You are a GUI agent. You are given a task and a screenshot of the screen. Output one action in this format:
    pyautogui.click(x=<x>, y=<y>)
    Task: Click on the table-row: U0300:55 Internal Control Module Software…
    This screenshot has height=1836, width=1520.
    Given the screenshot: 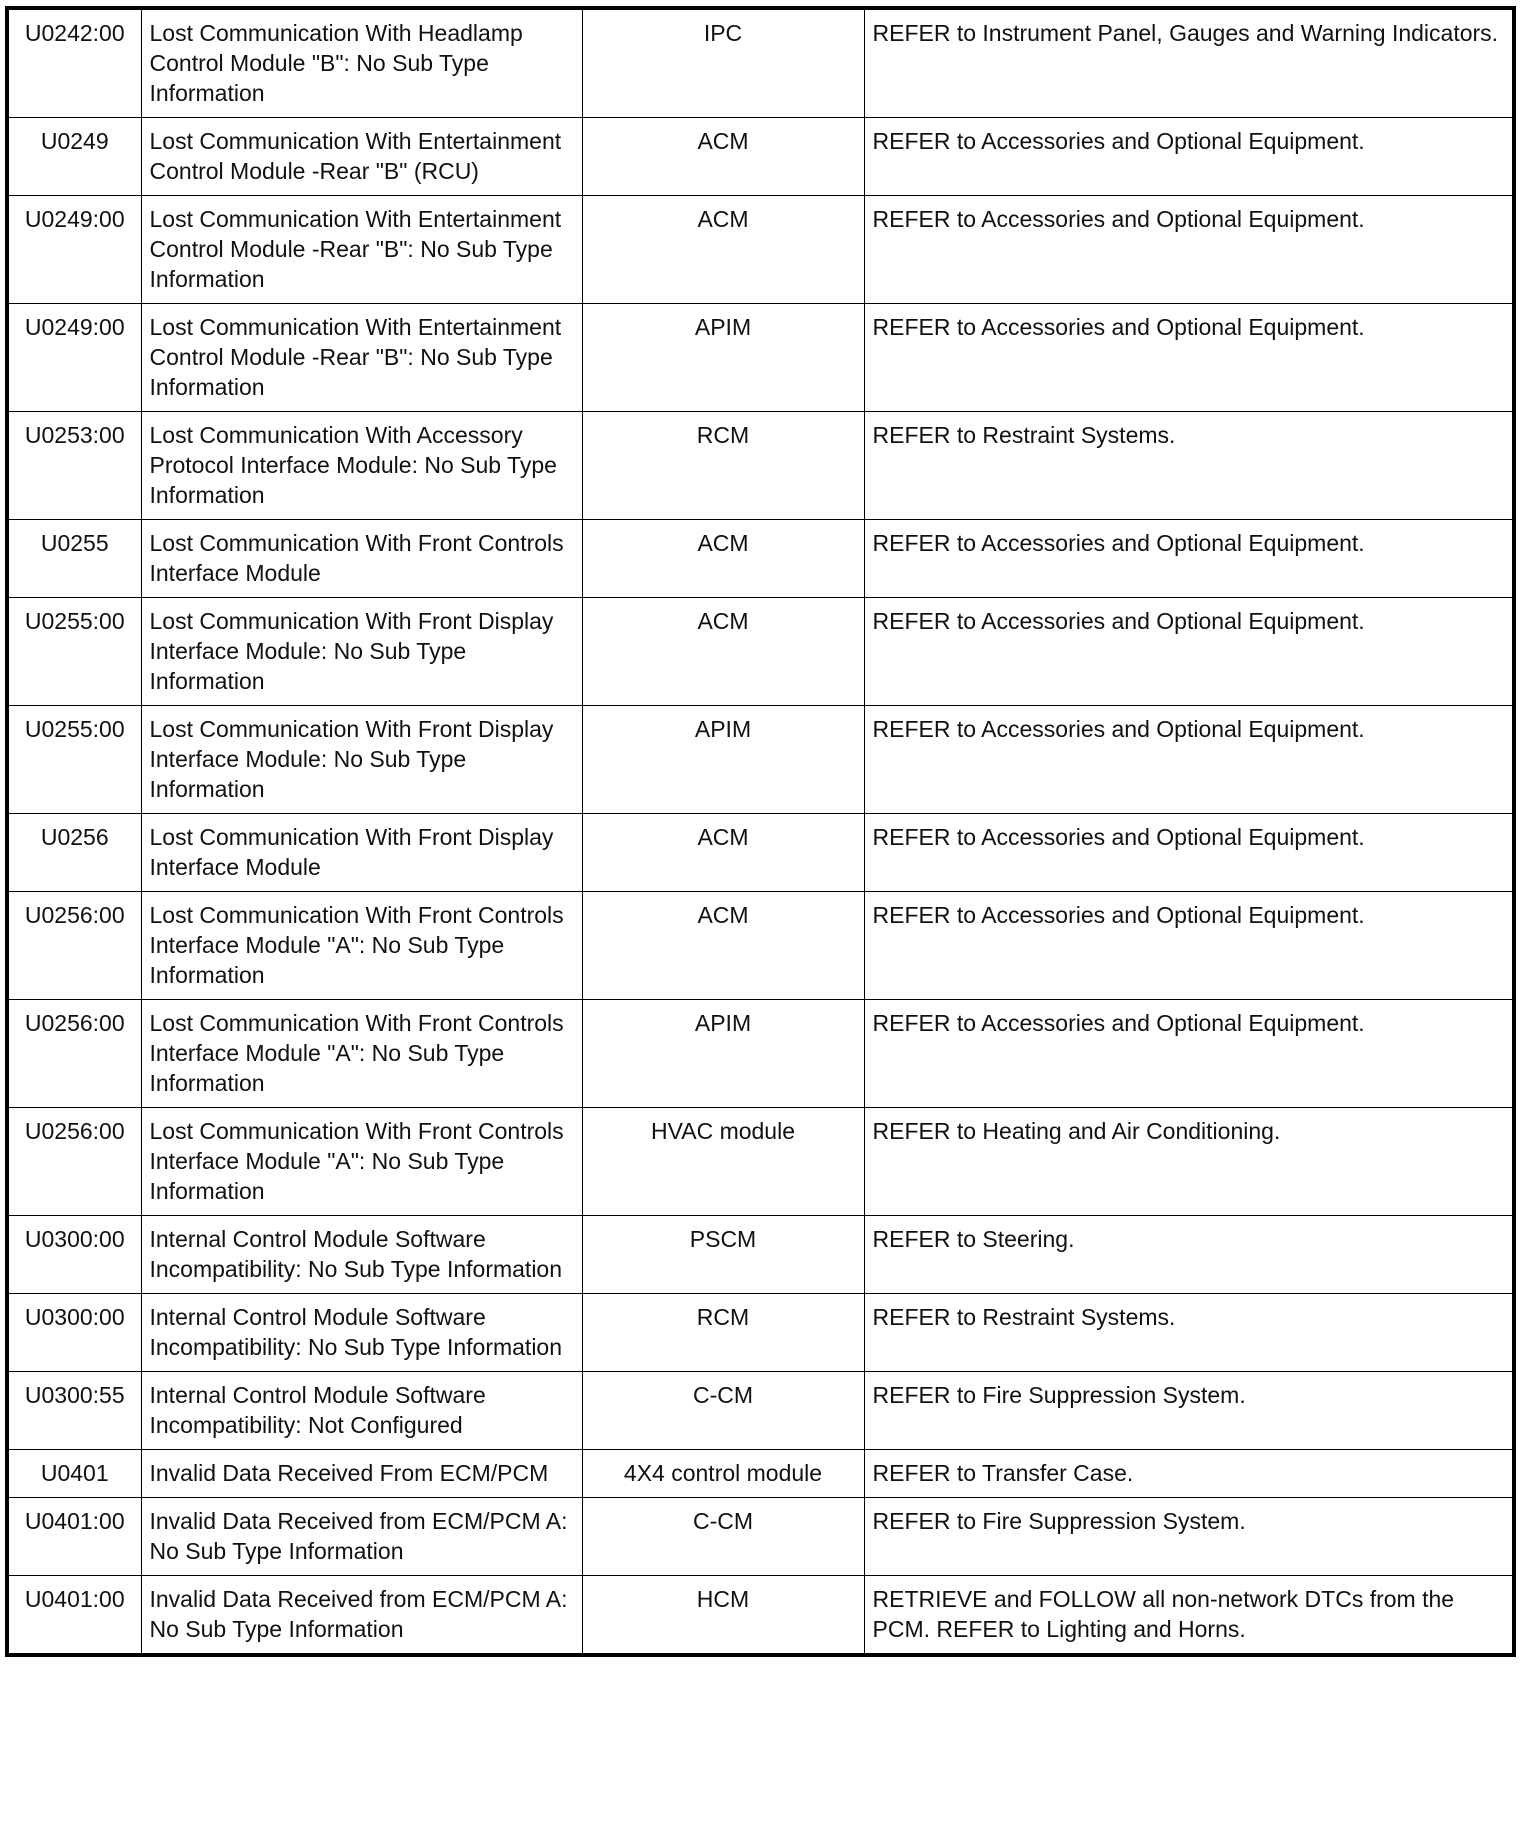 What is the action you would take?
    pyautogui.click(x=760, y=1410)
    